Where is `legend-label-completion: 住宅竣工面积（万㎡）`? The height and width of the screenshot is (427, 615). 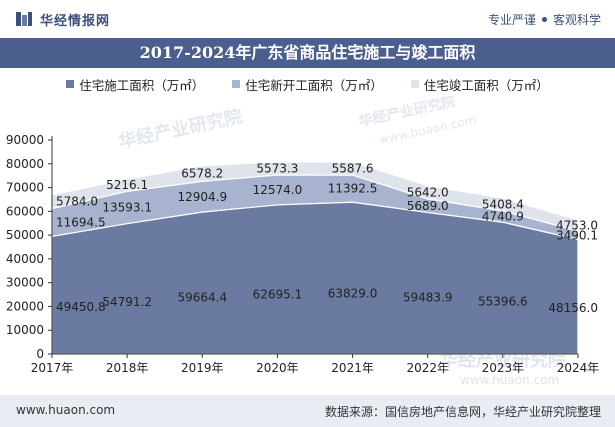 legend-label-completion: 住宅竣工面积（万㎡） is located at coordinates (486, 85).